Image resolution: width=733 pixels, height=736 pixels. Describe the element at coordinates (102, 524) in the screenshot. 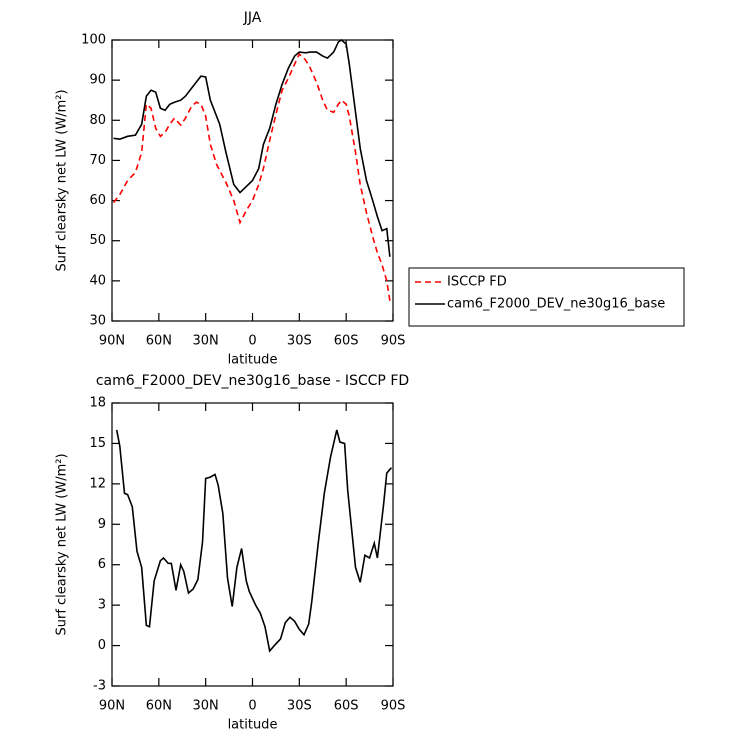

I see `y-tick-label: 9` at that location.